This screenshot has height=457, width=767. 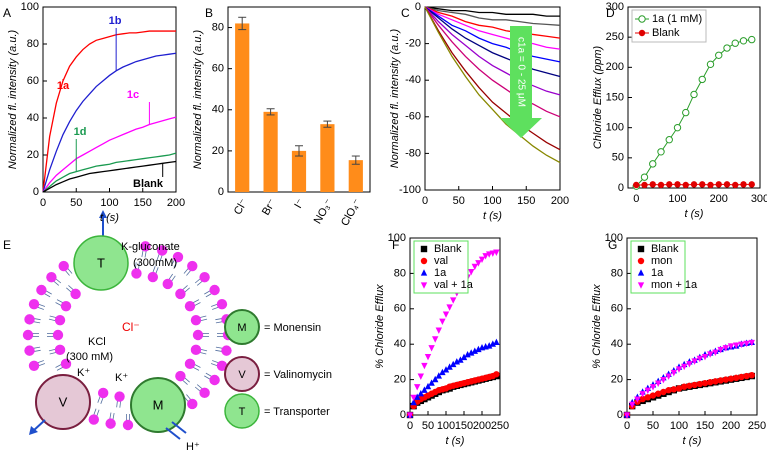 What do you see at coordinates (33, 155) in the screenshot?
I see `y-tick-label: 20` at bounding box center [33, 155].